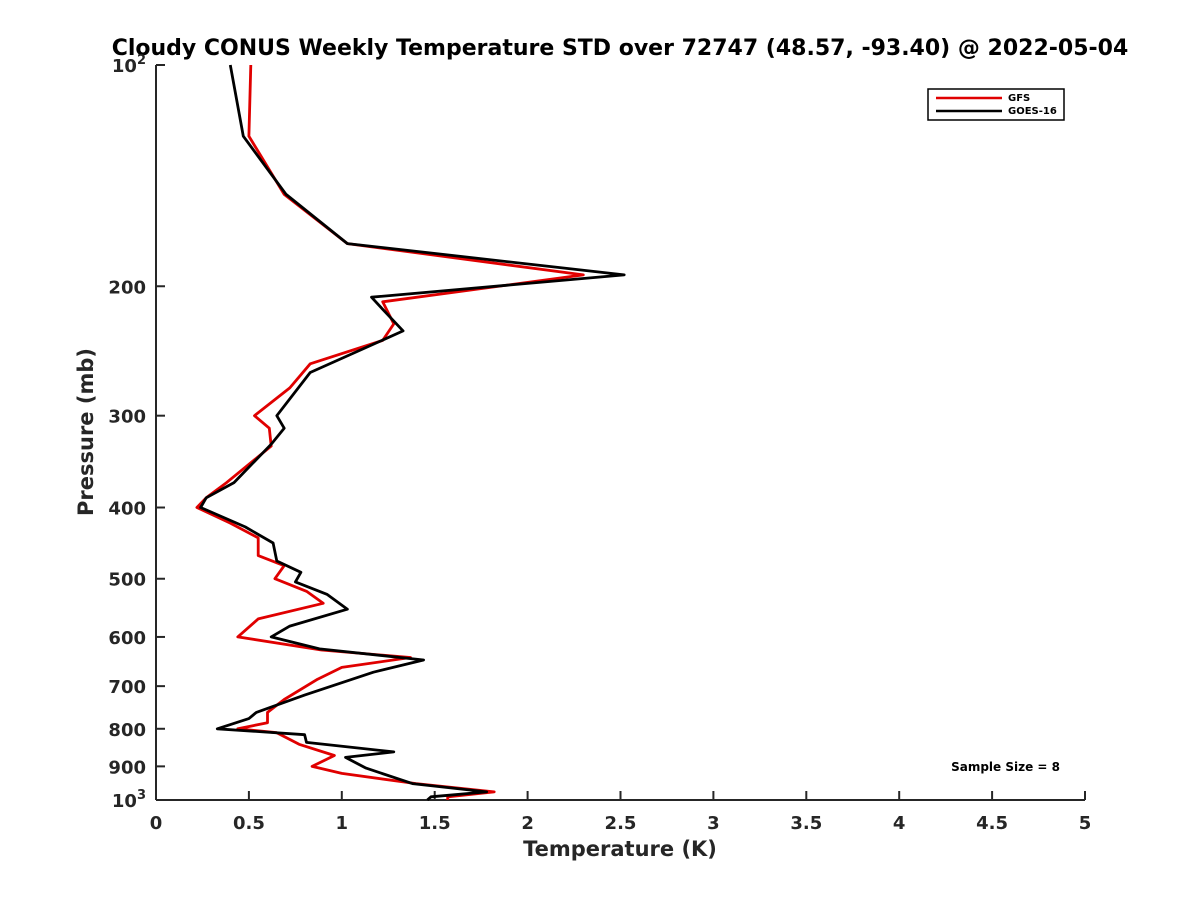  Describe the element at coordinates (1032, 111) in the screenshot. I see `legend-label-goes16: GOES-16` at that location.